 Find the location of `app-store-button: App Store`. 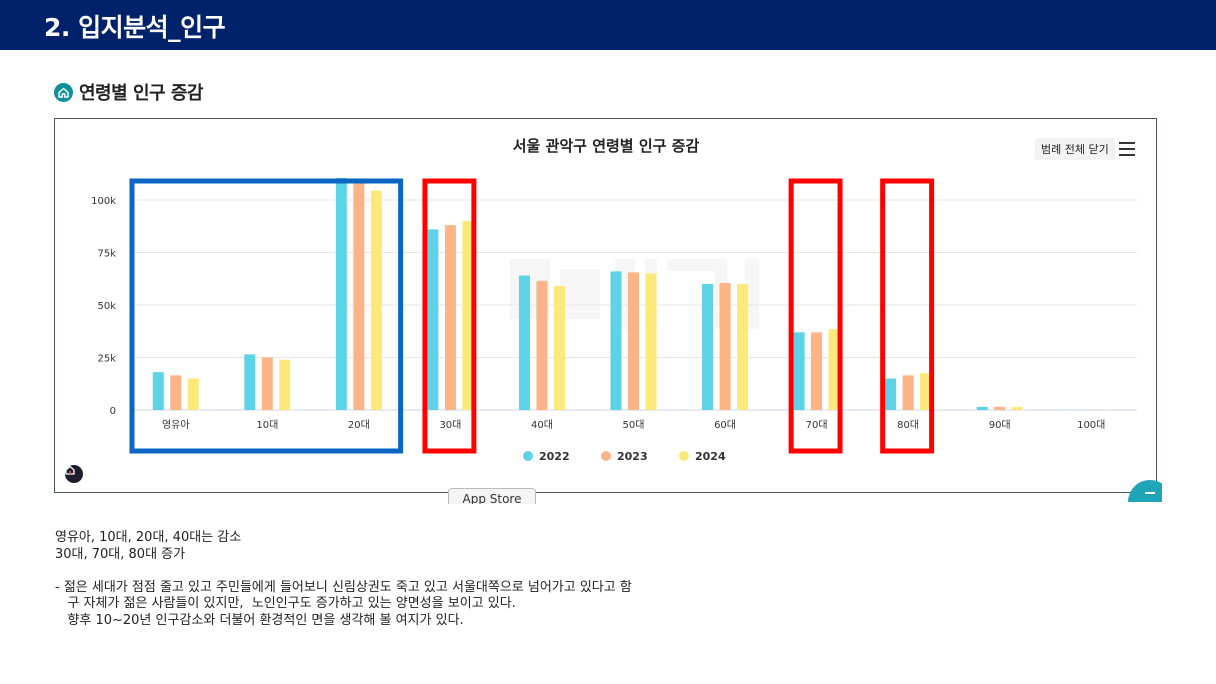

app-store-button: App Store is located at coordinates (492, 496).